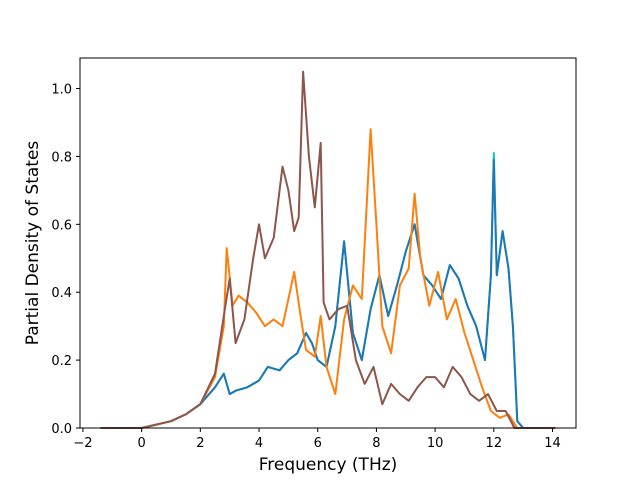 Image resolution: width=640 pixels, height=480 pixels. I want to click on x-tick-label: 6, so click(318, 443).